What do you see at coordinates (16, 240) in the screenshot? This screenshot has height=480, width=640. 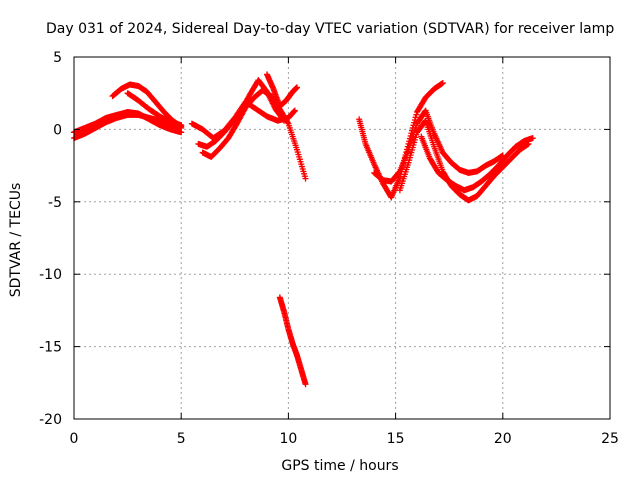 I see `y-axis-label: SDTVAR / TECUs` at bounding box center [16, 240].